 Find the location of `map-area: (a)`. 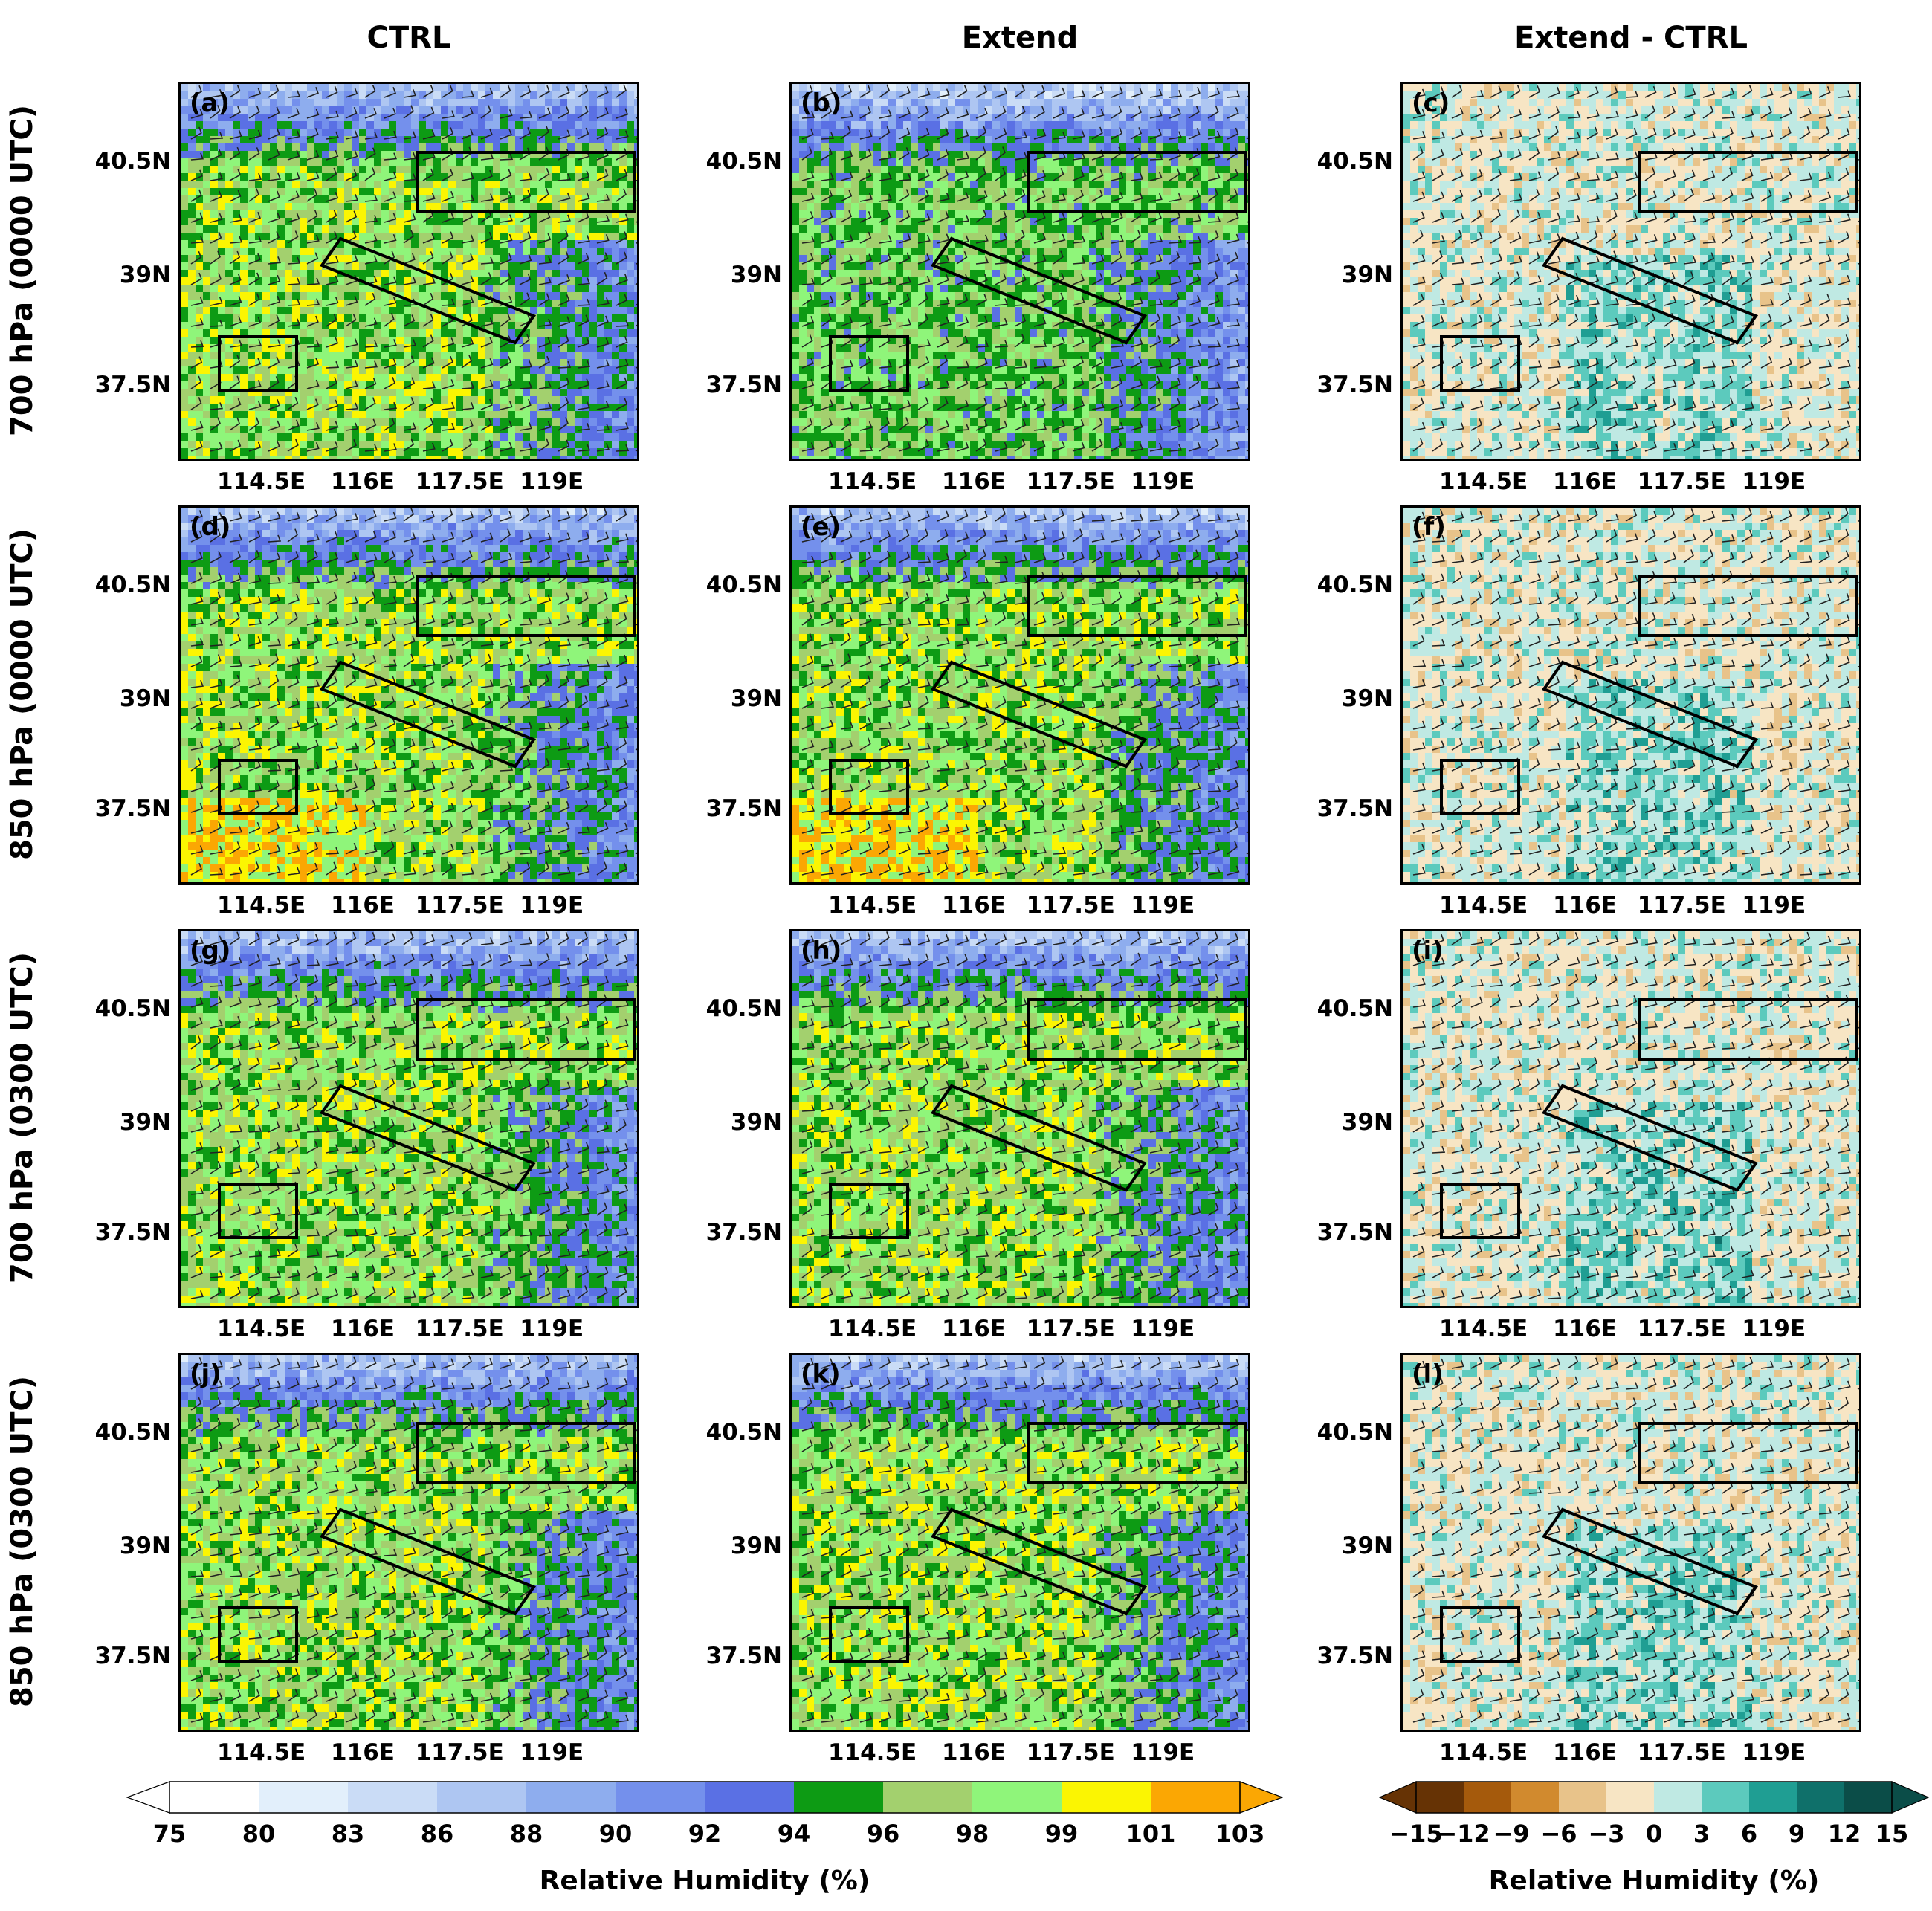

map-area: (a) is located at coordinates (409, 271).